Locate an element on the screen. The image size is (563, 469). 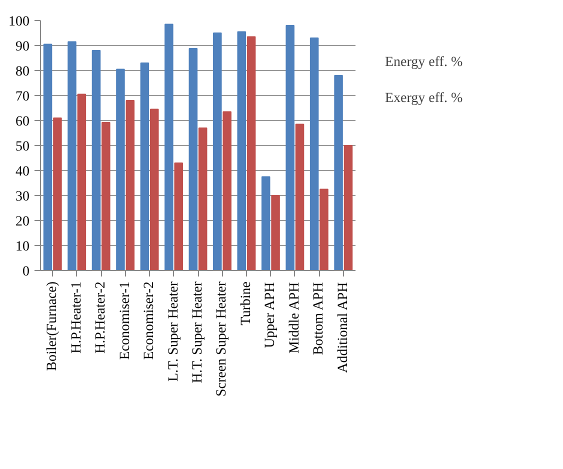
x-tick-label: Middle APH is located at coordinates (294, 318).